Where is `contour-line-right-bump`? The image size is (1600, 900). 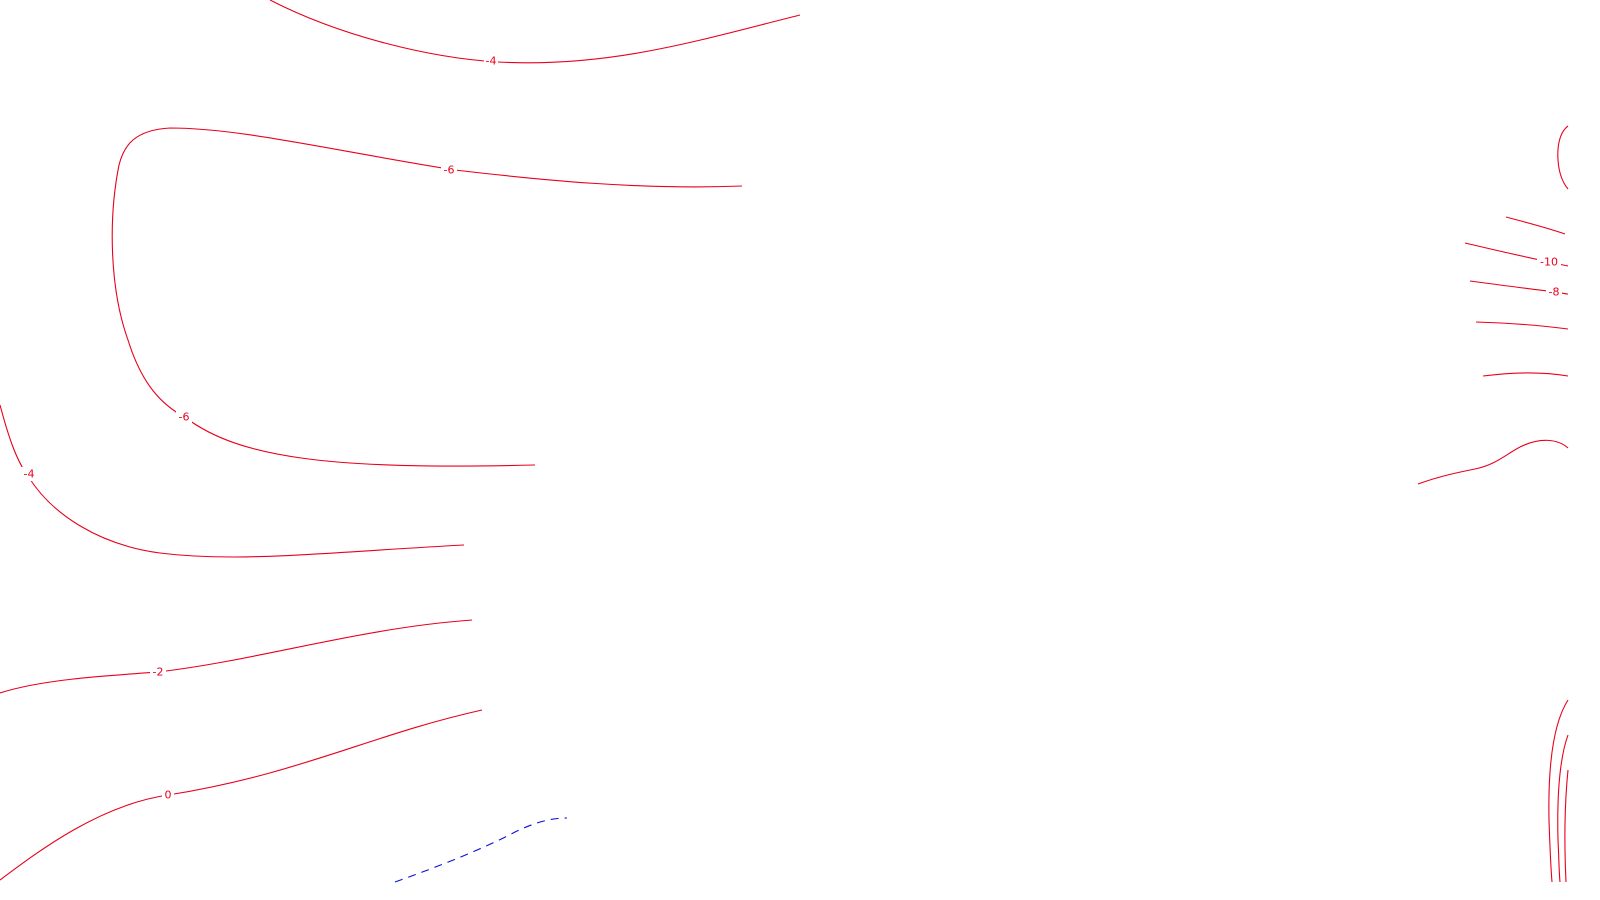
contour-line-right-bump is located at coordinates (1493, 462).